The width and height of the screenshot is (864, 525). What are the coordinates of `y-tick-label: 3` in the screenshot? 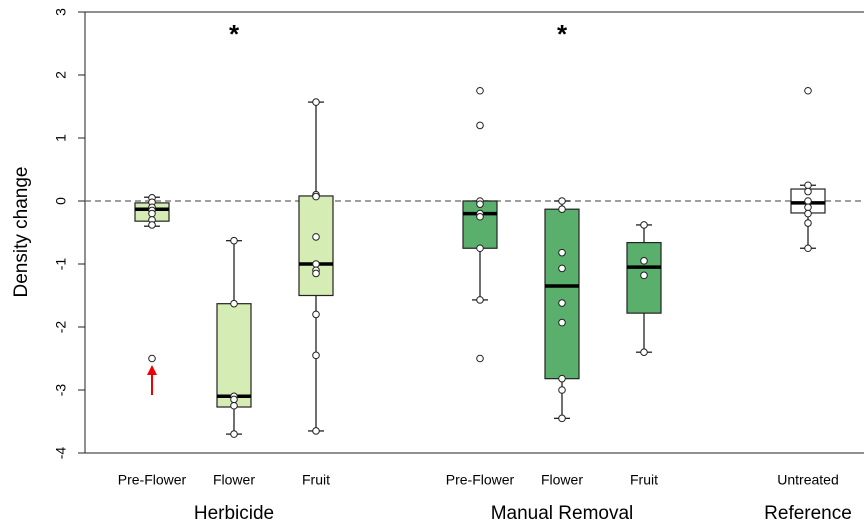 It's located at (61, 12).